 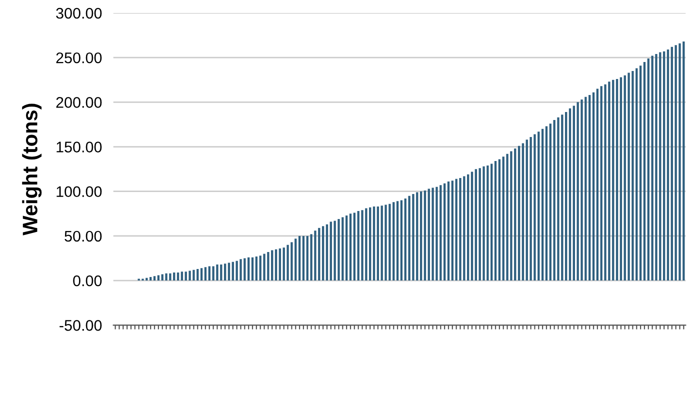 I want to click on y-tick-label: 300.00, so click(x=79, y=13).